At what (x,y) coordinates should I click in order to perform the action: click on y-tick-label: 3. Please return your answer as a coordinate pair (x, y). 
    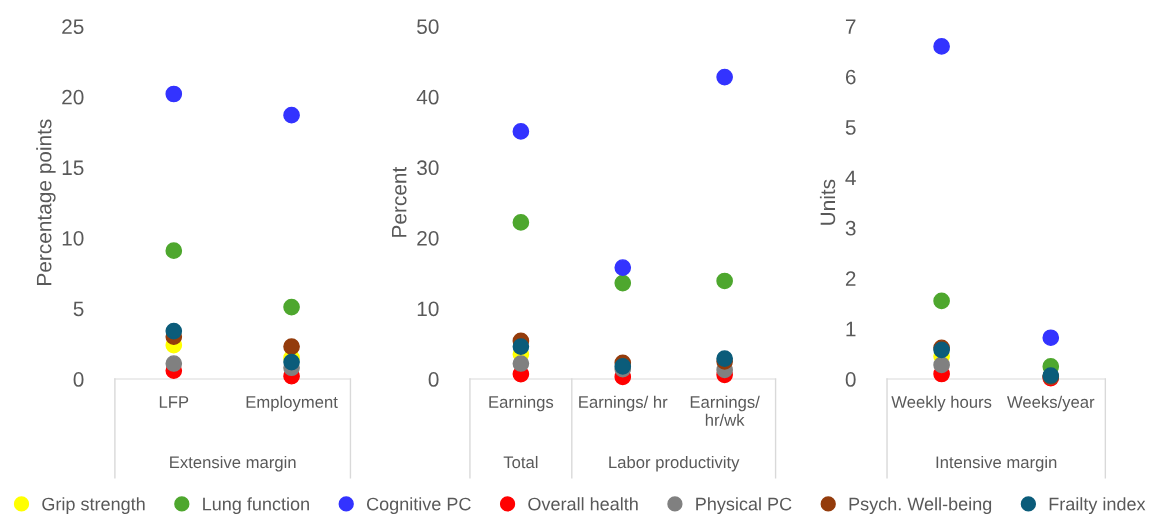
    Looking at the image, I should click on (850, 228).